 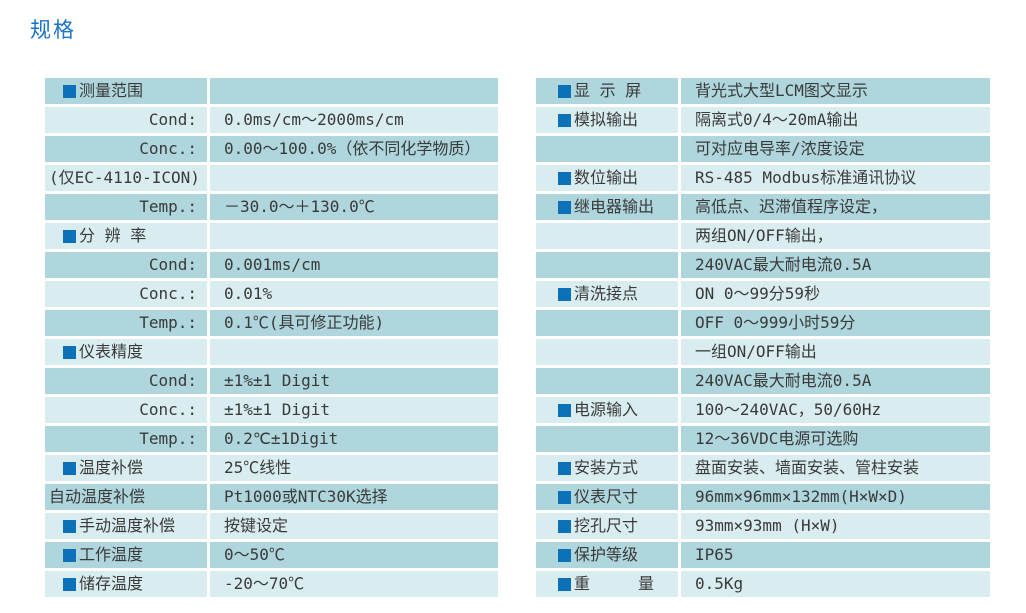 I want to click on spec-label-text: 数位输出, so click(x=606, y=177).